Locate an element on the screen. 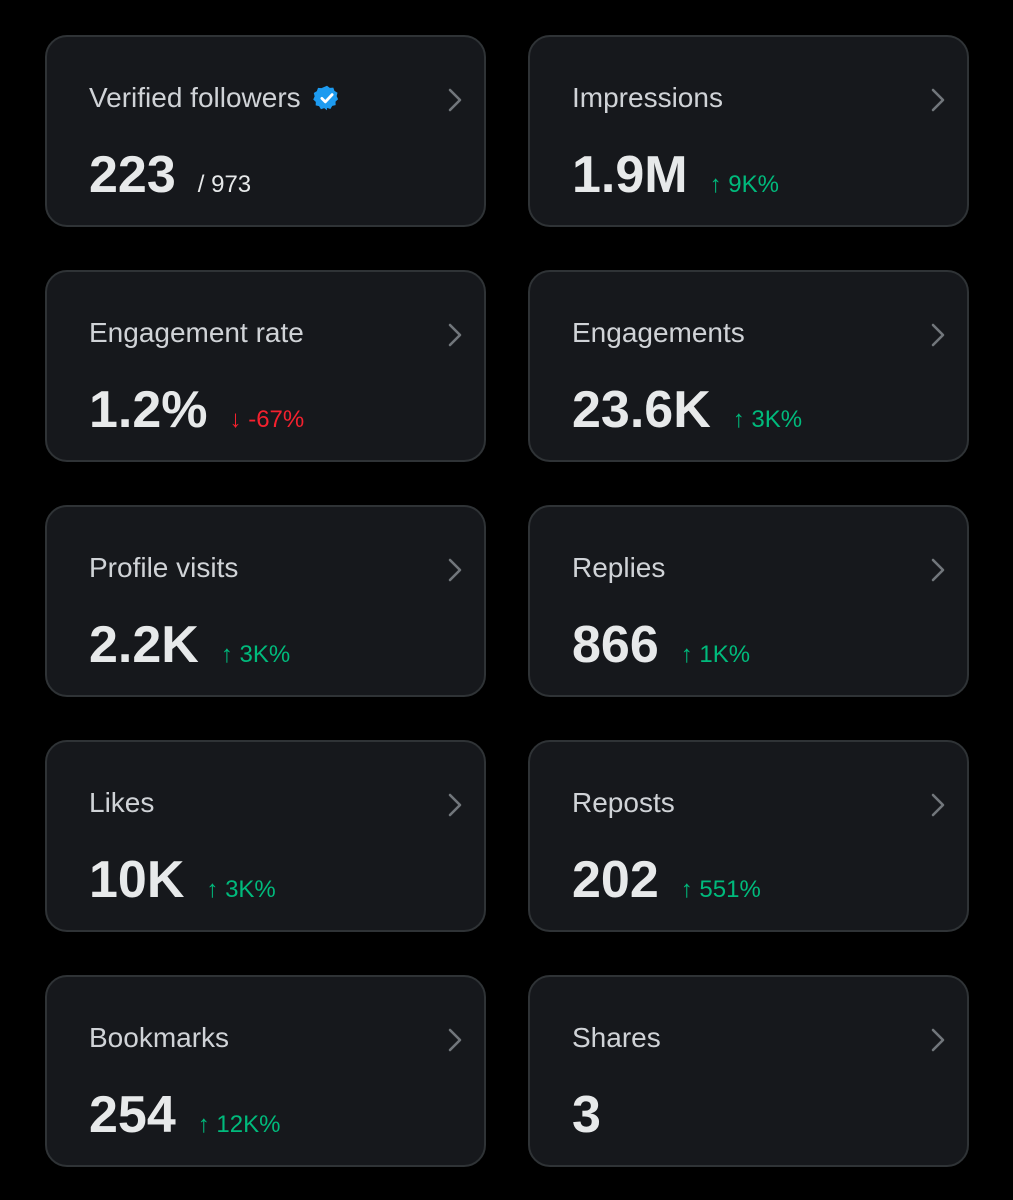 This screenshot has width=1013, height=1200. metric-title: Reposts is located at coordinates (623, 803).